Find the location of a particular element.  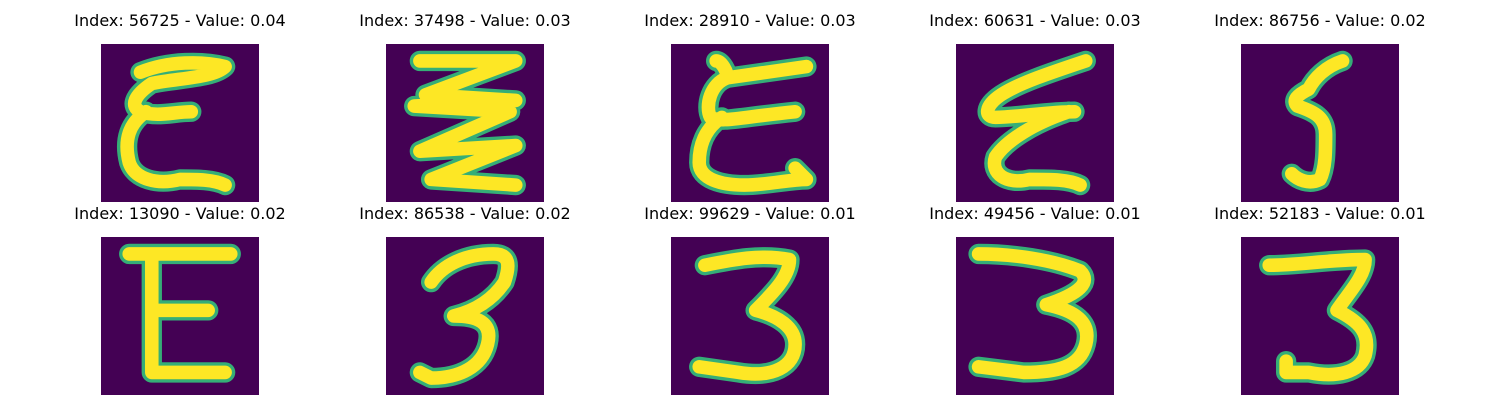

sample-title: Index: 86756 - Value: 0.02 is located at coordinates (1320, 20).